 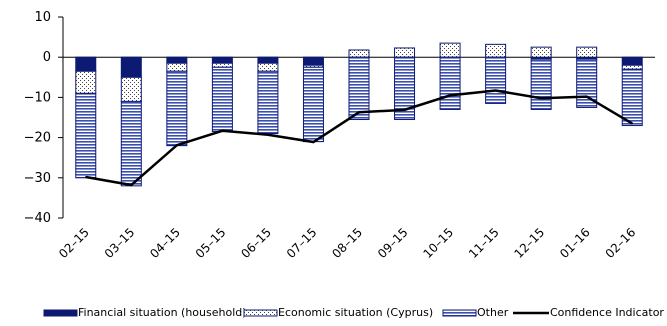 What do you see at coordinates (393, 243) in the screenshot?
I see `x-tick-label: 09–15` at bounding box center [393, 243].